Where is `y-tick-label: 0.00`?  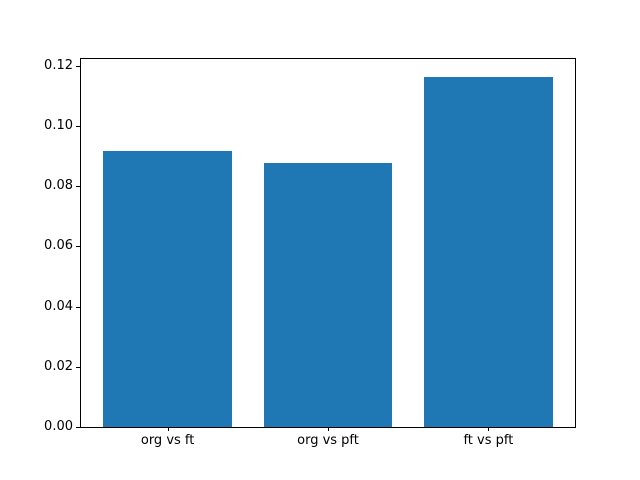
y-tick-label: 0.00 is located at coordinates (58, 426).